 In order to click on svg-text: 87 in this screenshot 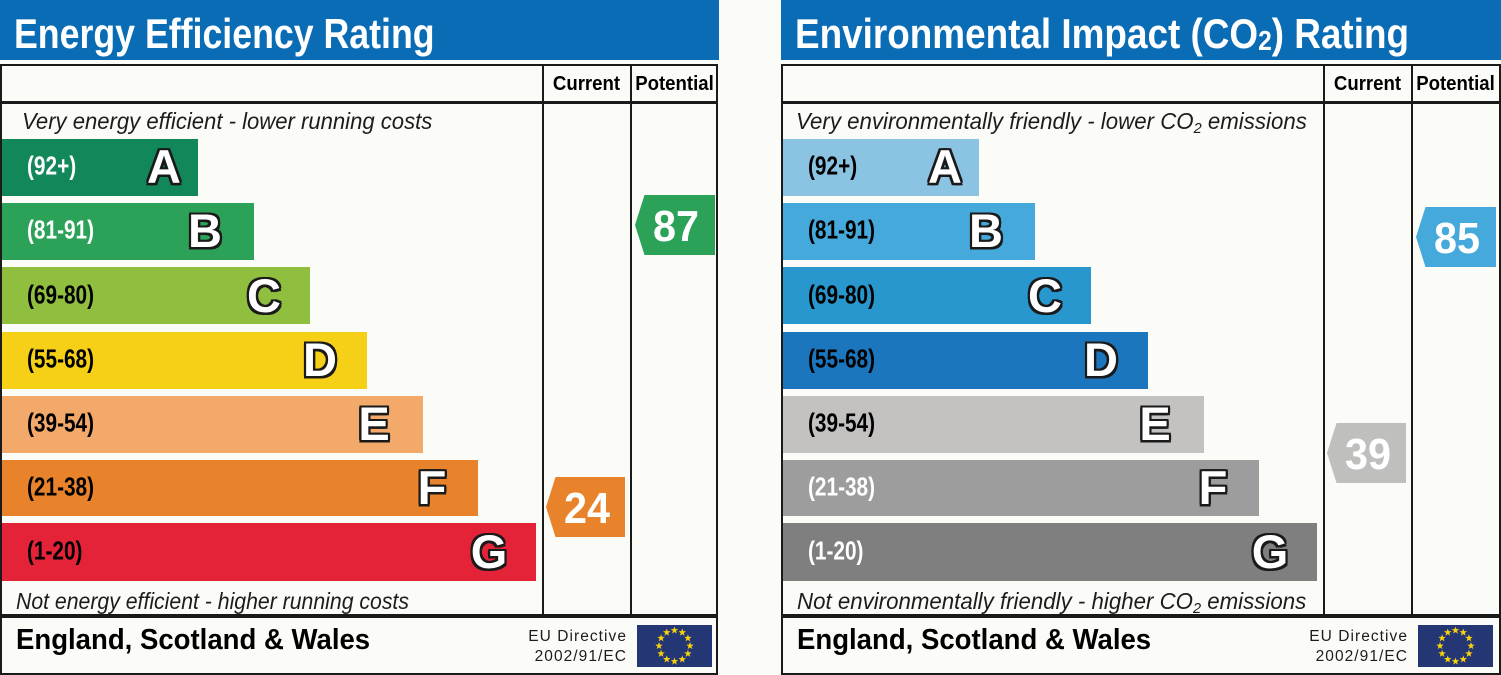, I will do `click(676, 226)`.